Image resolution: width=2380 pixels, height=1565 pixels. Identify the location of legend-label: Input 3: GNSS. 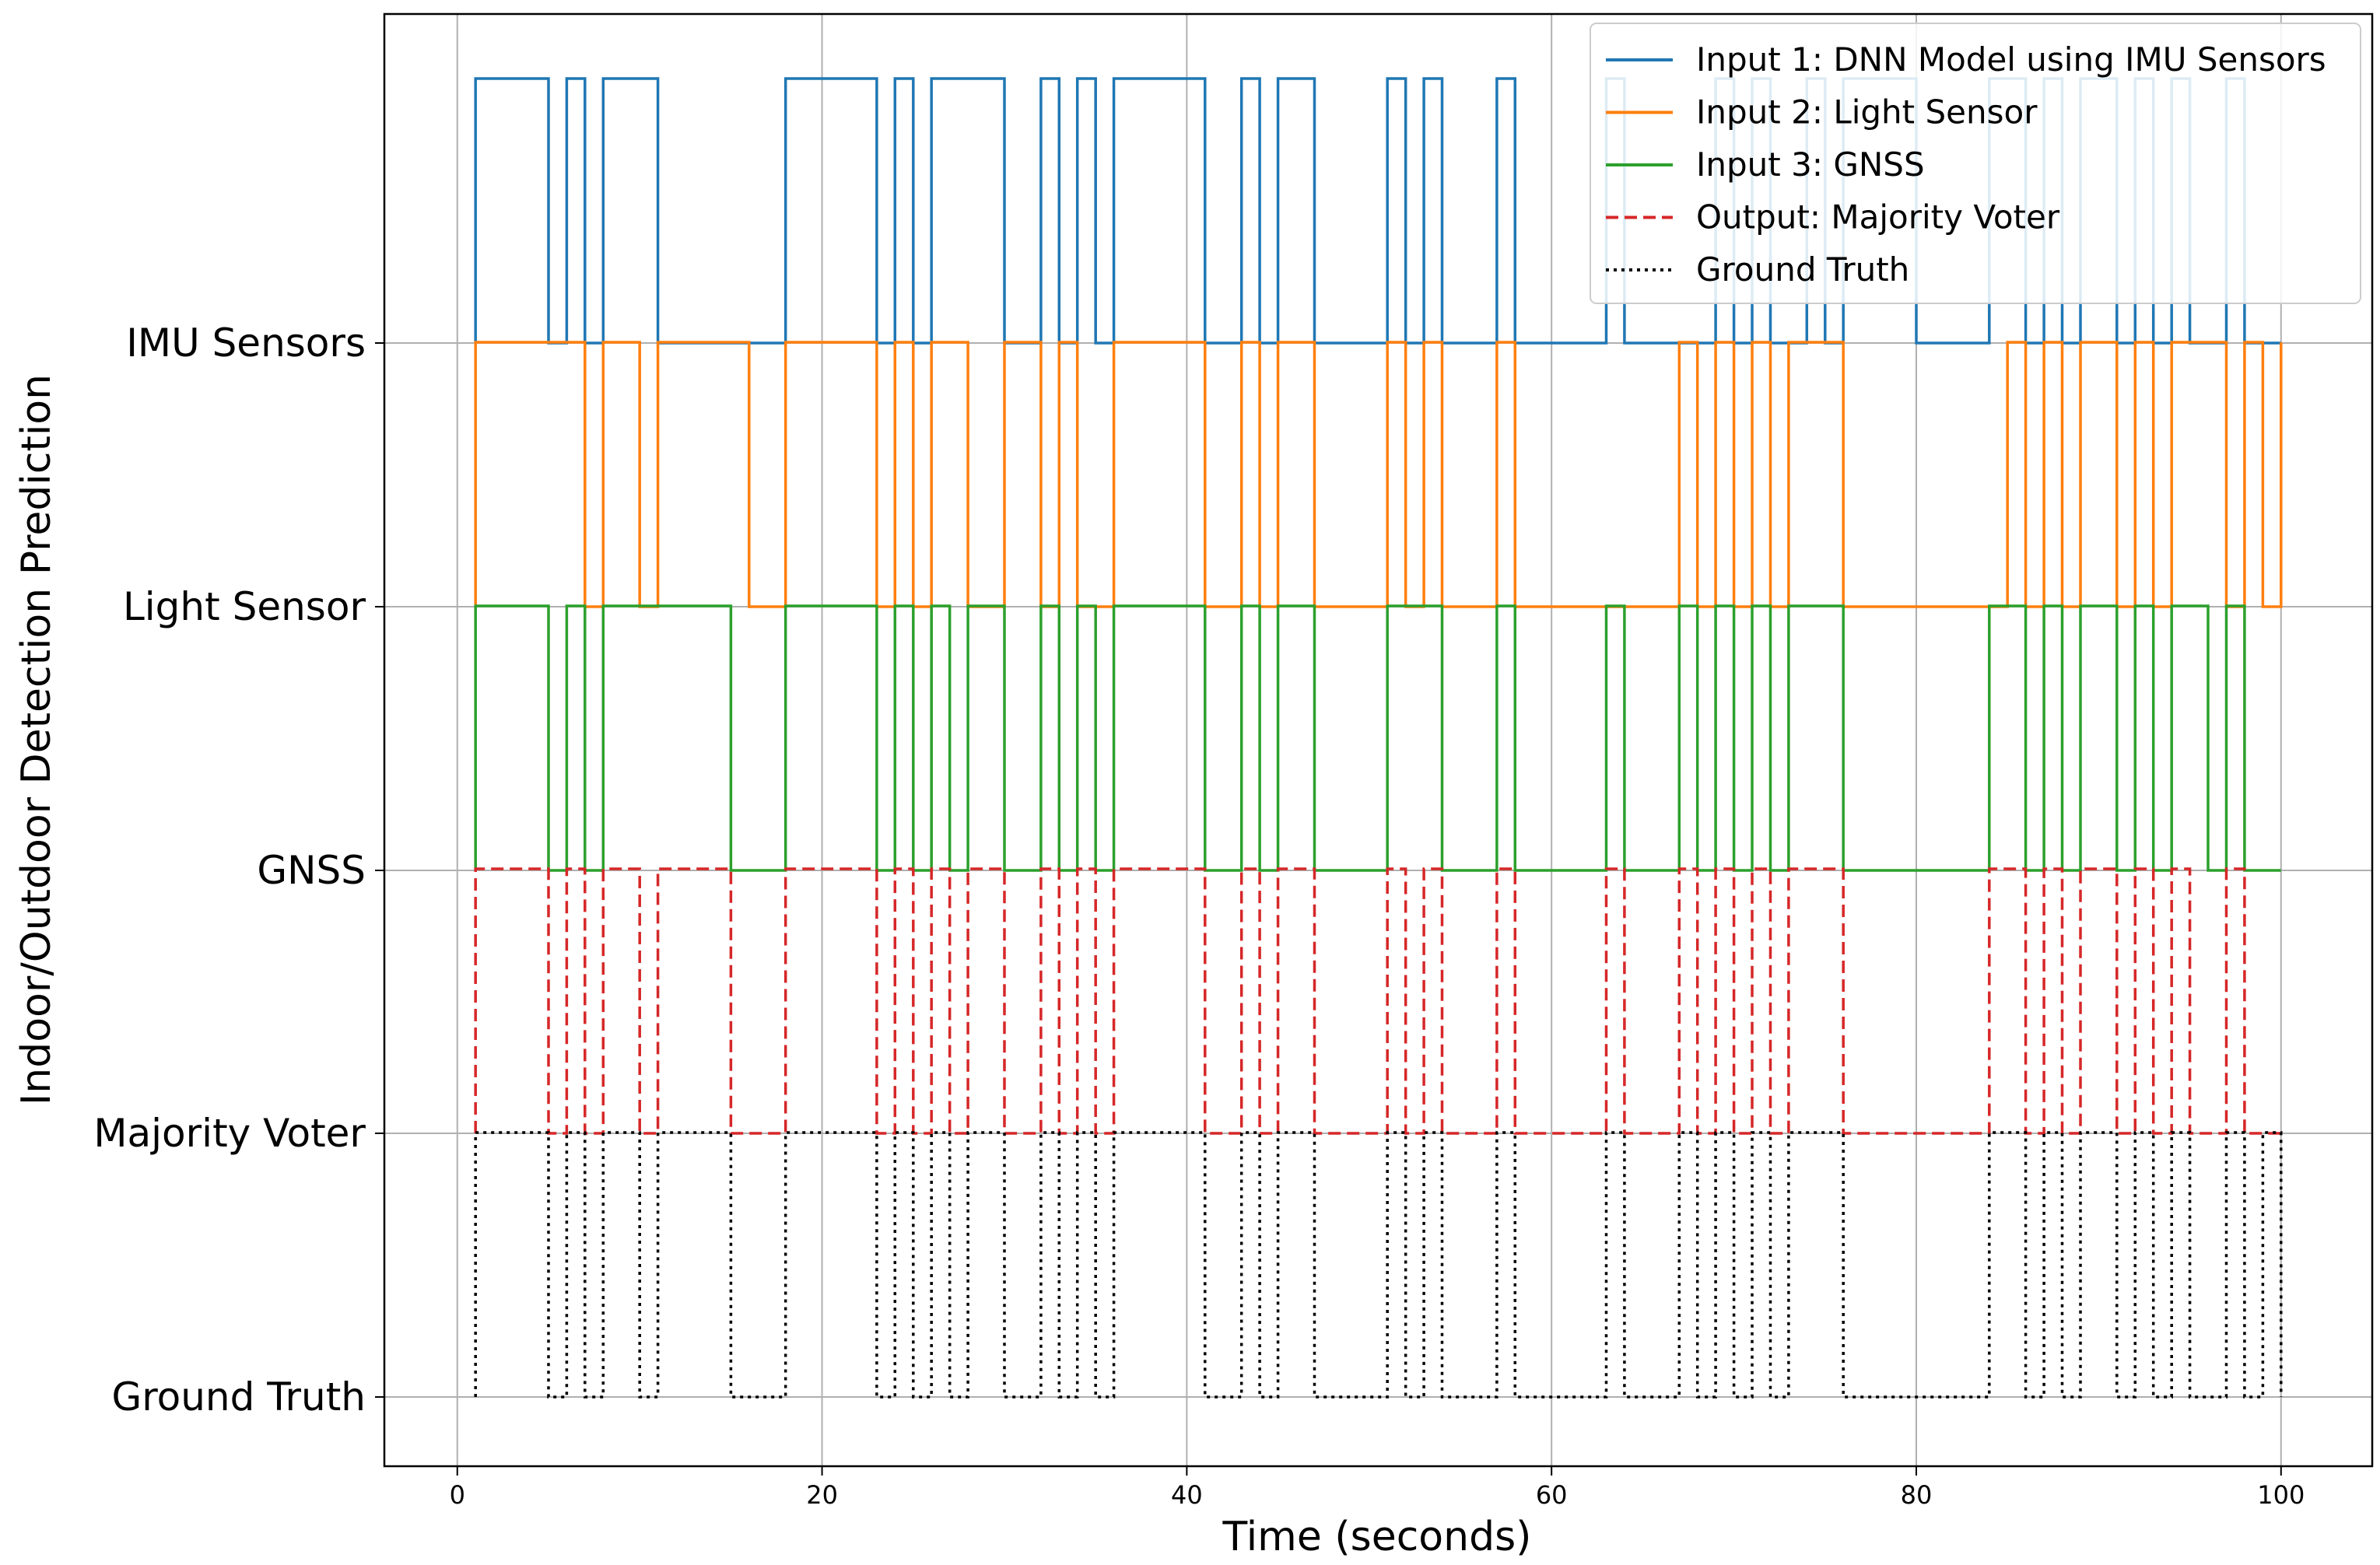
(1811, 164).